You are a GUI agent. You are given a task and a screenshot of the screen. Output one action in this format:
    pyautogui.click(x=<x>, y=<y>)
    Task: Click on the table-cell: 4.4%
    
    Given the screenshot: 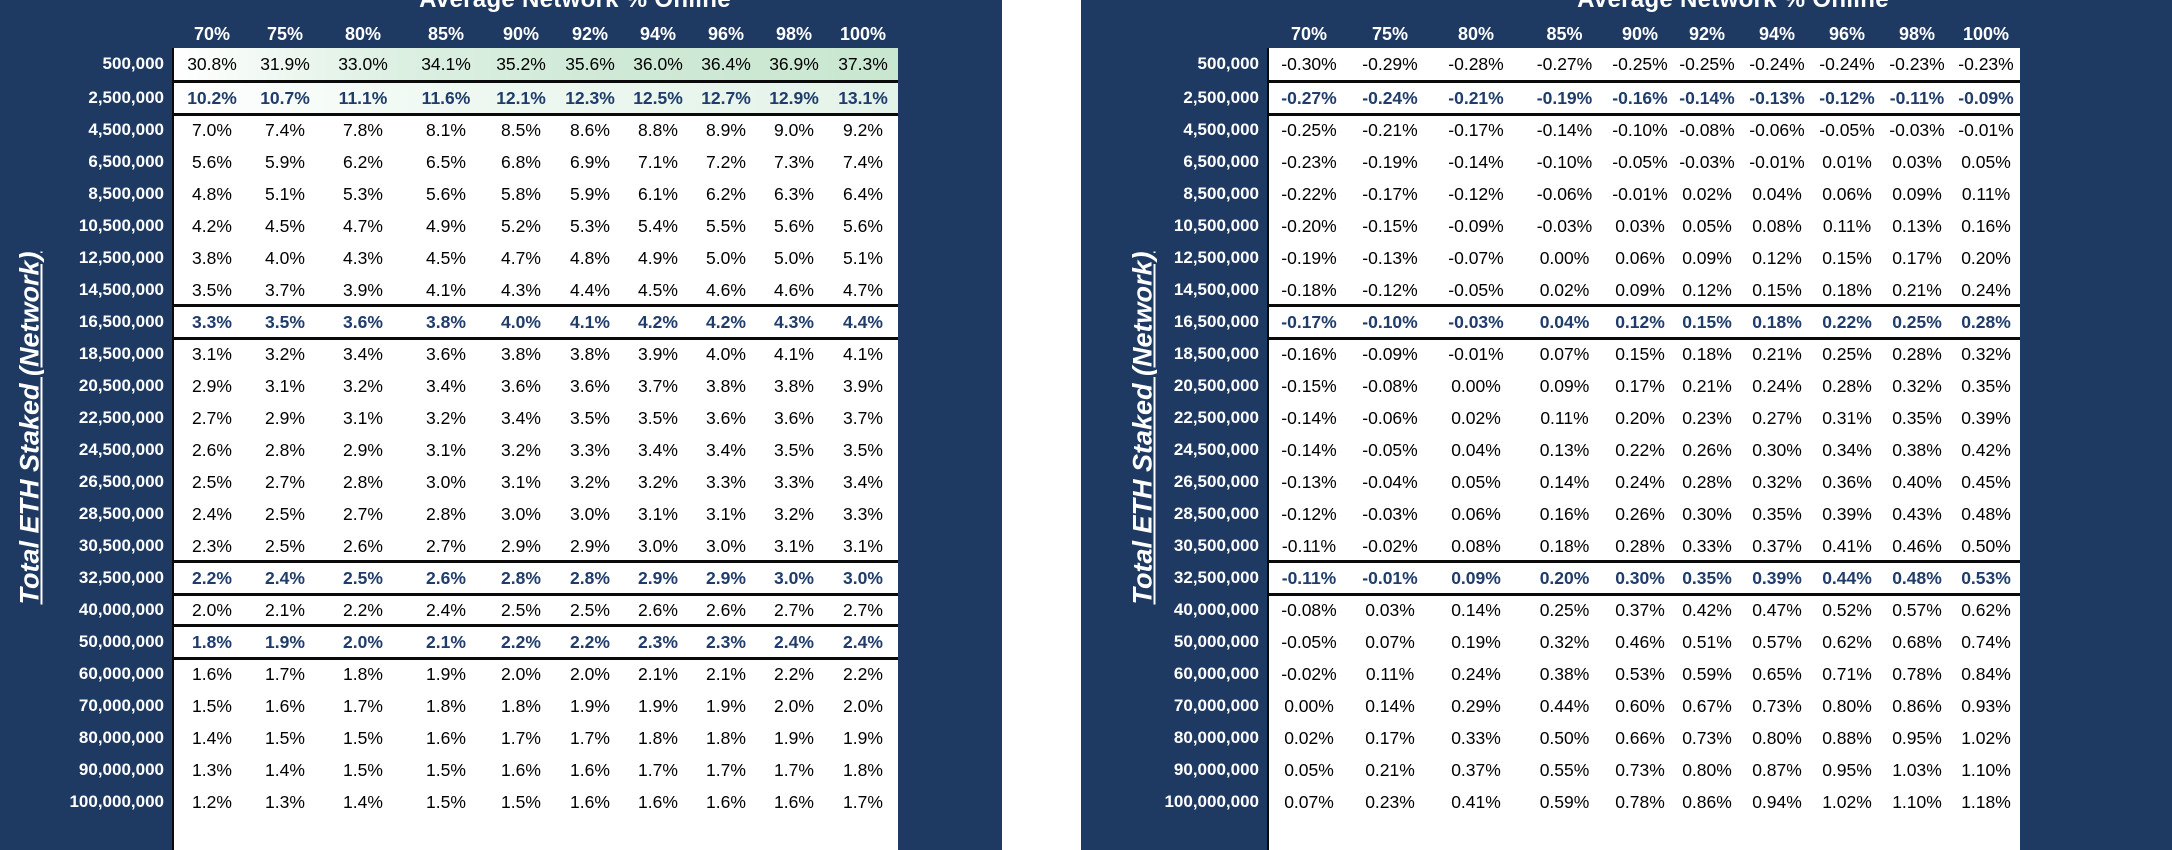 What is the action you would take?
    pyautogui.click(x=863, y=322)
    